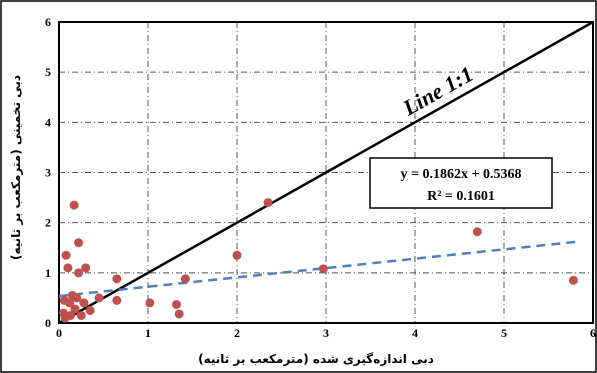 Image resolution: width=597 pixels, height=373 pixels. Describe the element at coordinates (48, 173) in the screenshot. I see `y-tick-label: 3` at that location.